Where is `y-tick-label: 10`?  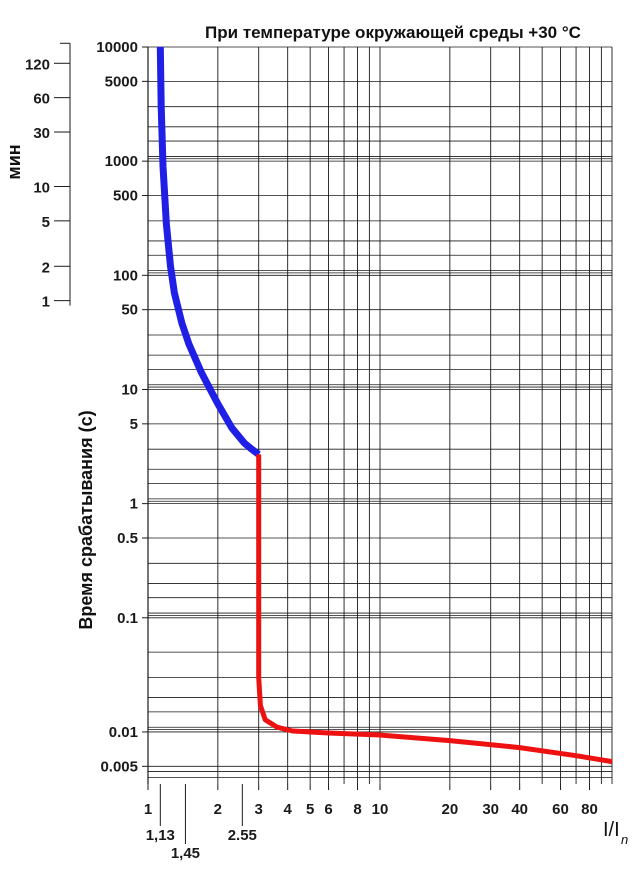 y-tick-label: 10 is located at coordinates (129, 389).